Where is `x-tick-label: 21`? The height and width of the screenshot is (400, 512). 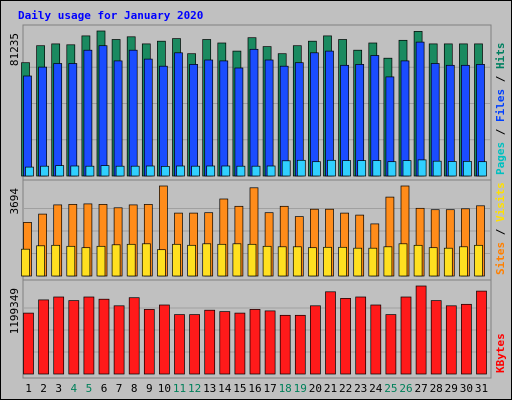
x-tick-label: 21 is located at coordinates (330, 388).